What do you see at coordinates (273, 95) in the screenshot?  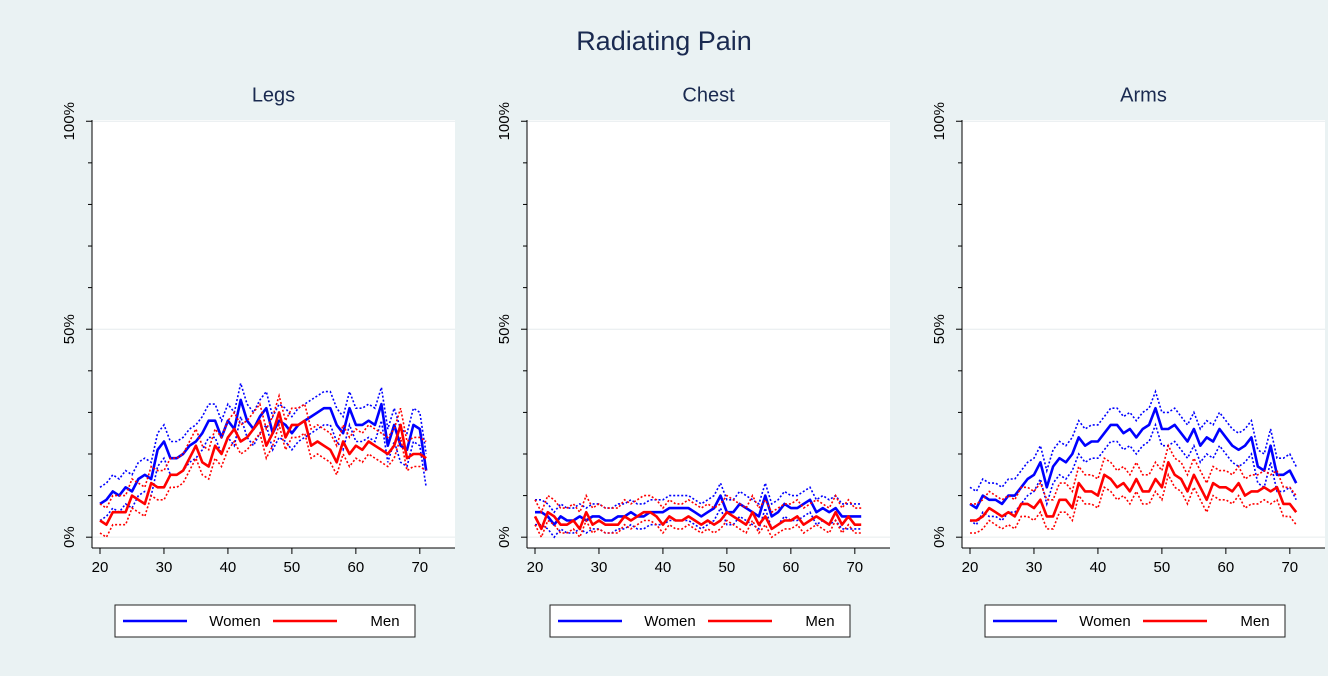 I see `panel-title: Legs` at bounding box center [273, 95].